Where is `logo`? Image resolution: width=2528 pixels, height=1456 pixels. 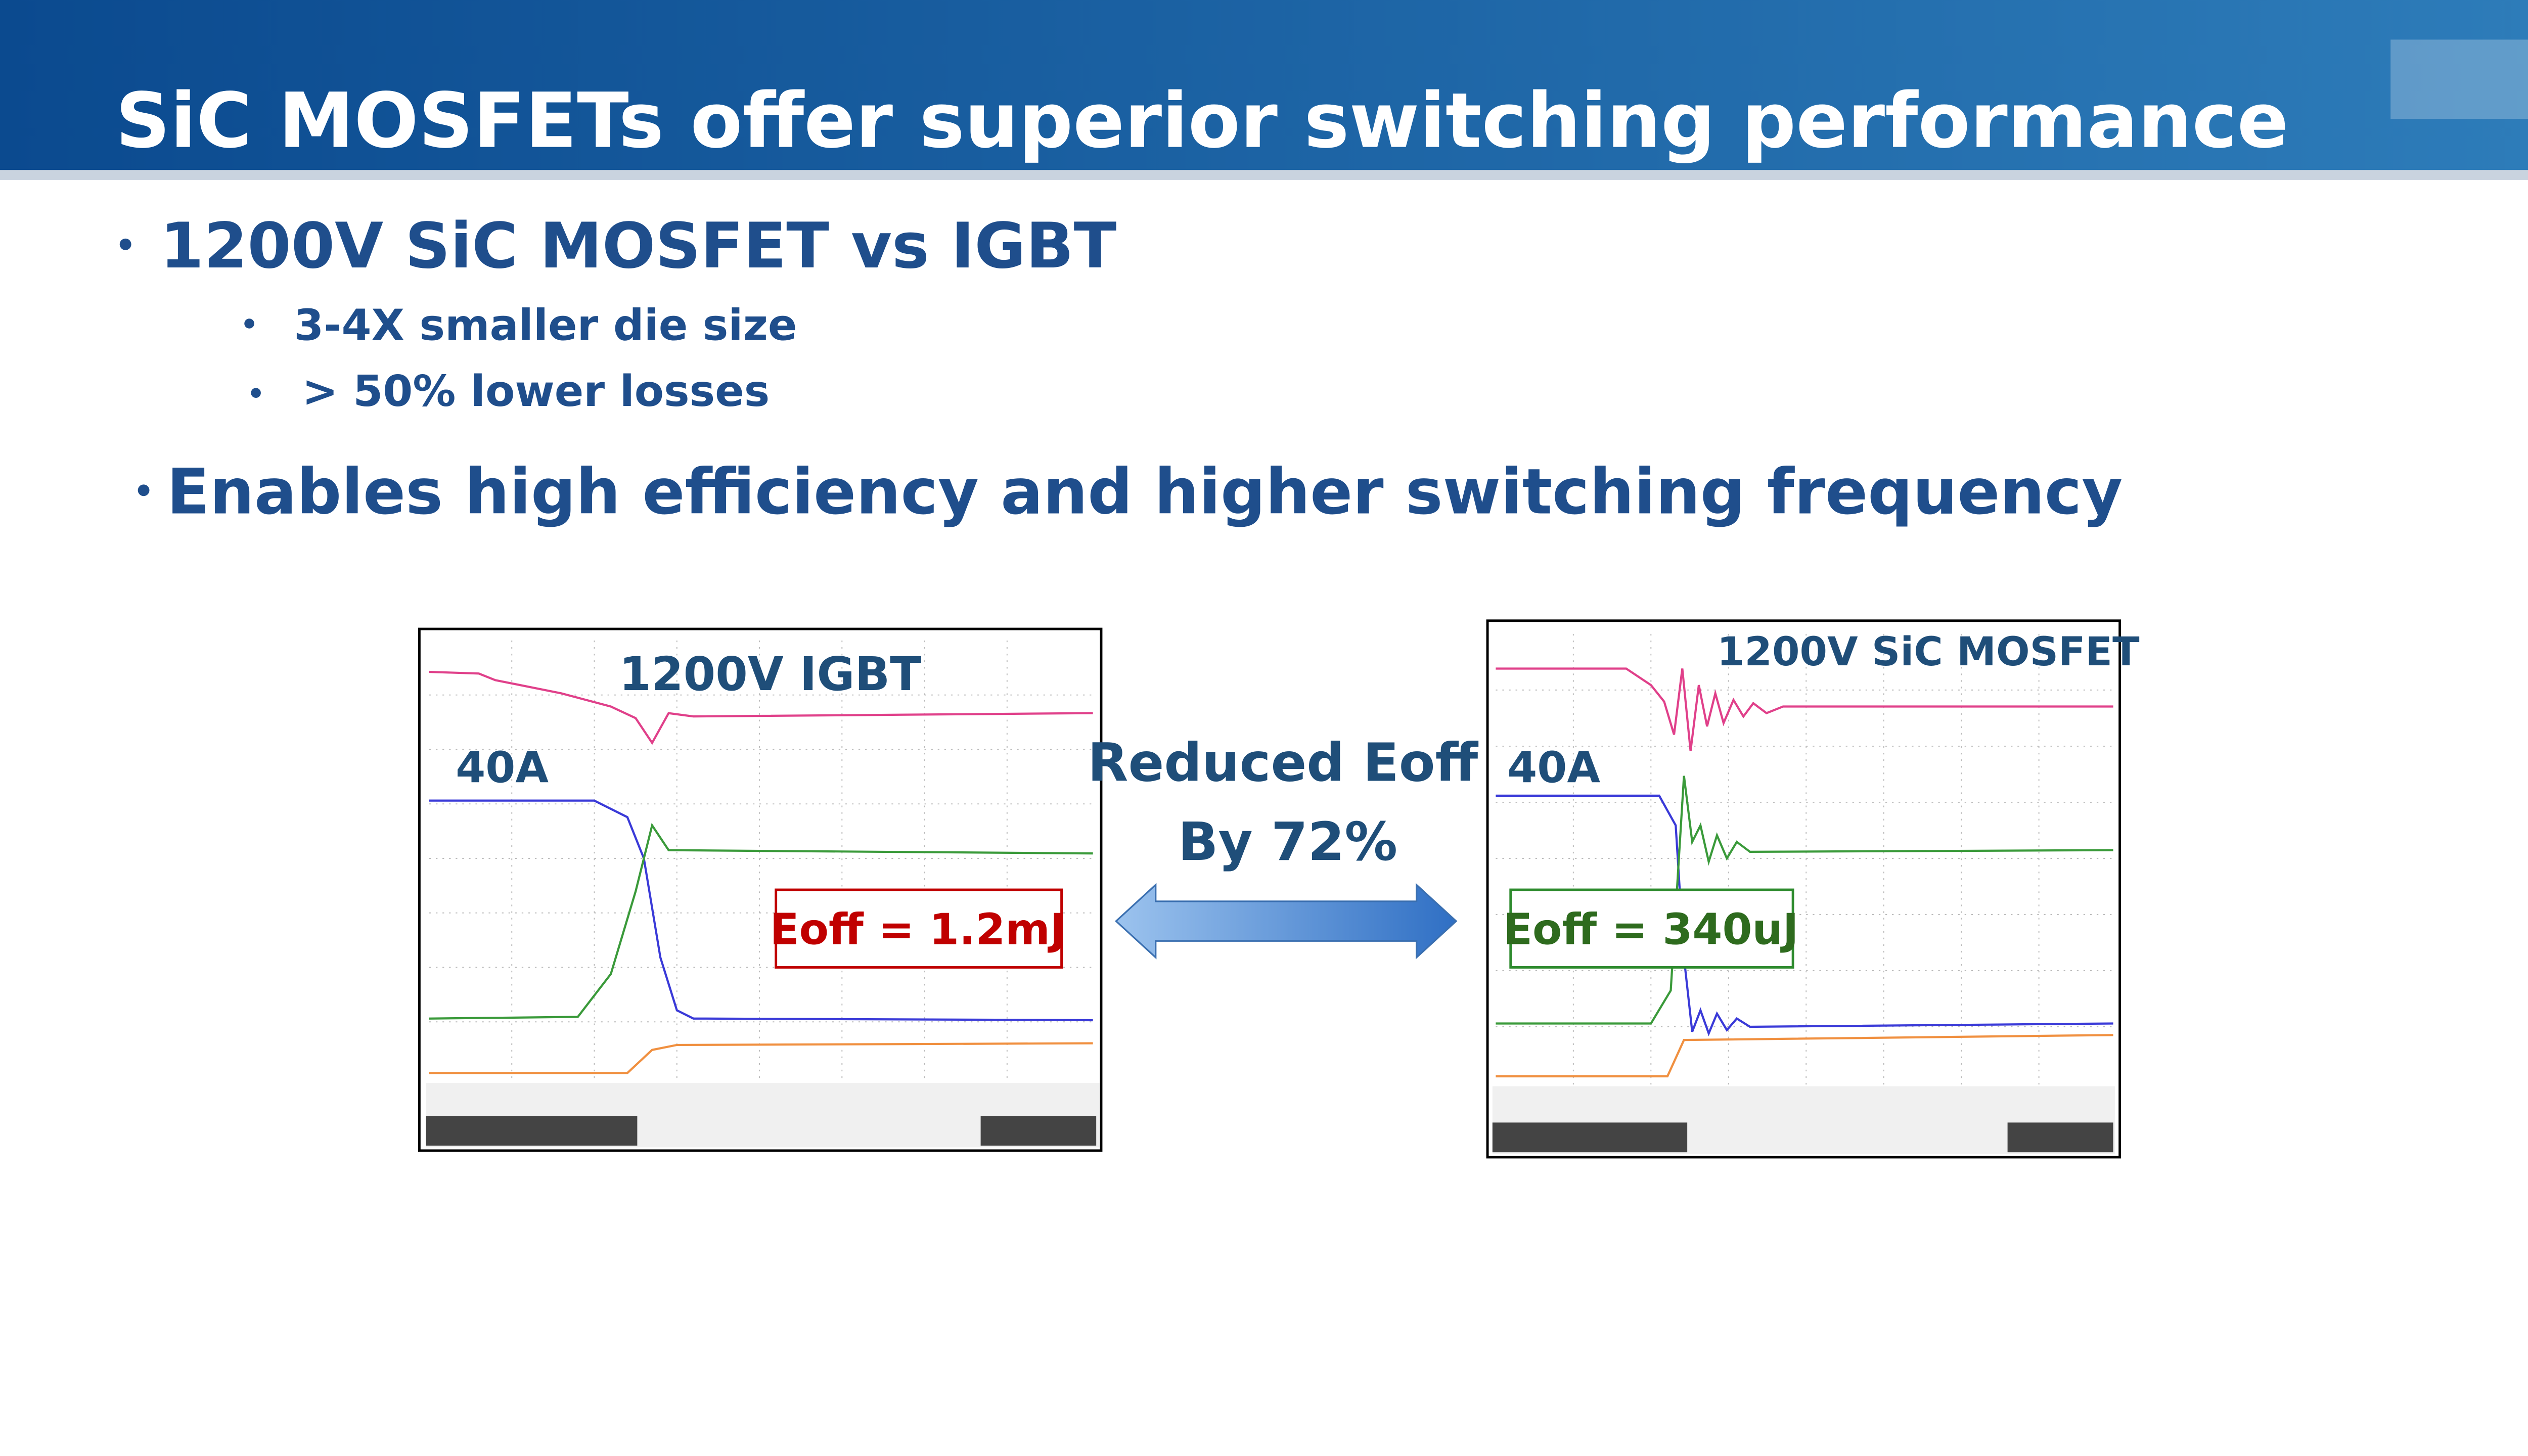
logo is located at coordinates (2459, 79).